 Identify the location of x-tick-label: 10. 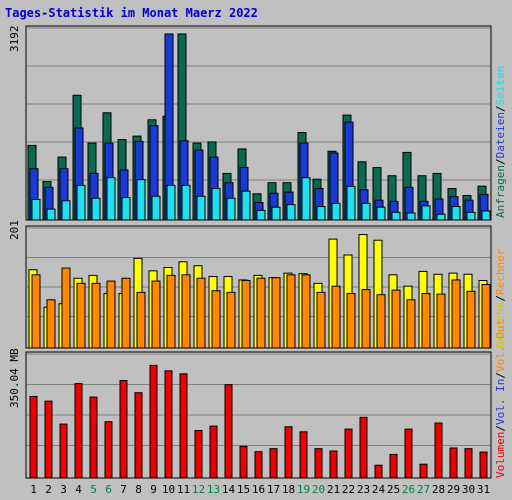
(168, 489).